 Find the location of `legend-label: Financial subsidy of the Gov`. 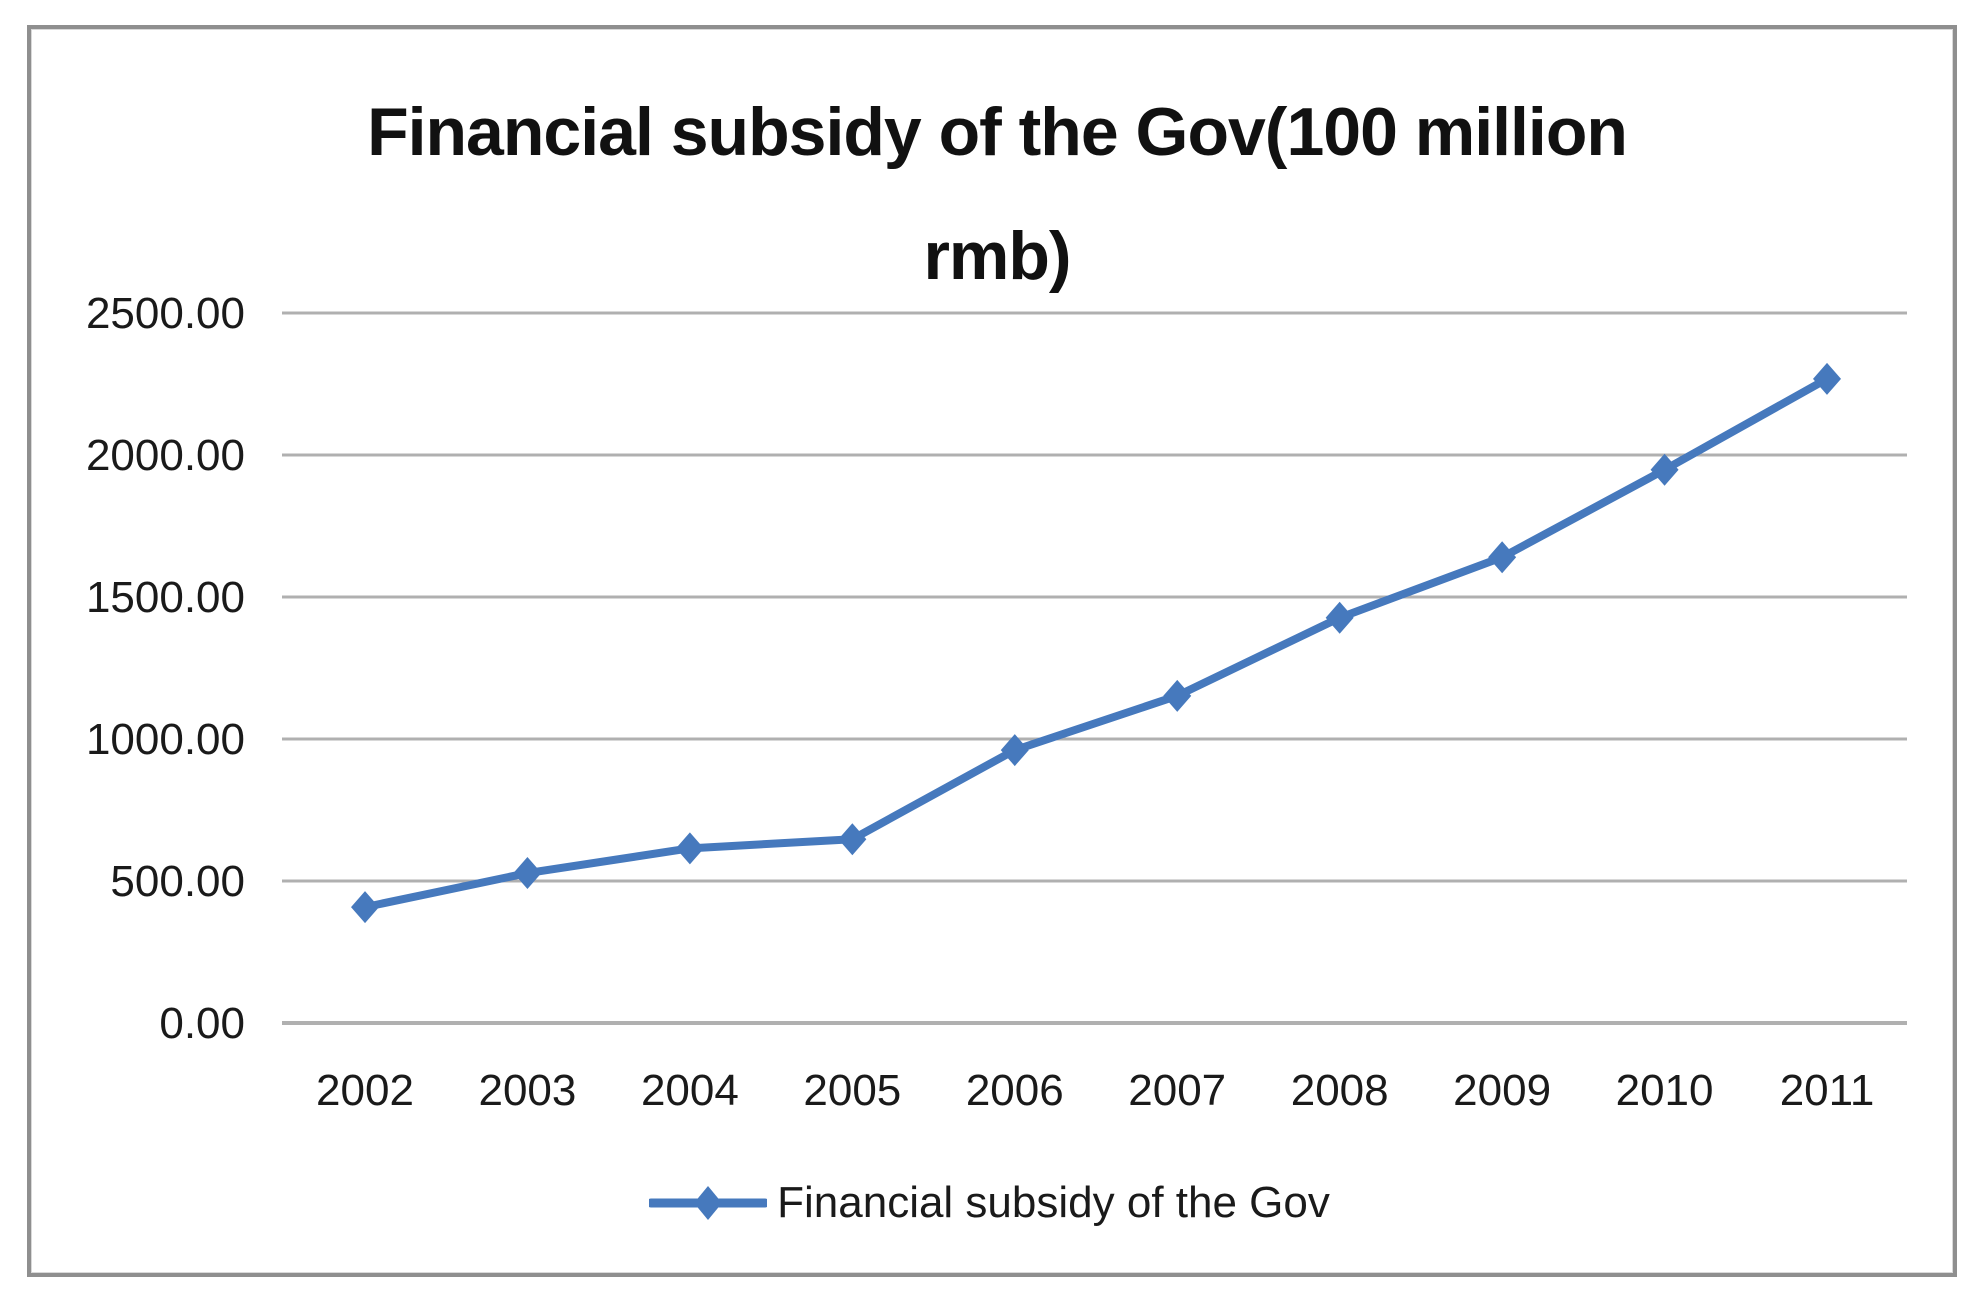

legend-label: Financial subsidy of the Gov is located at coordinates (1053, 1202).